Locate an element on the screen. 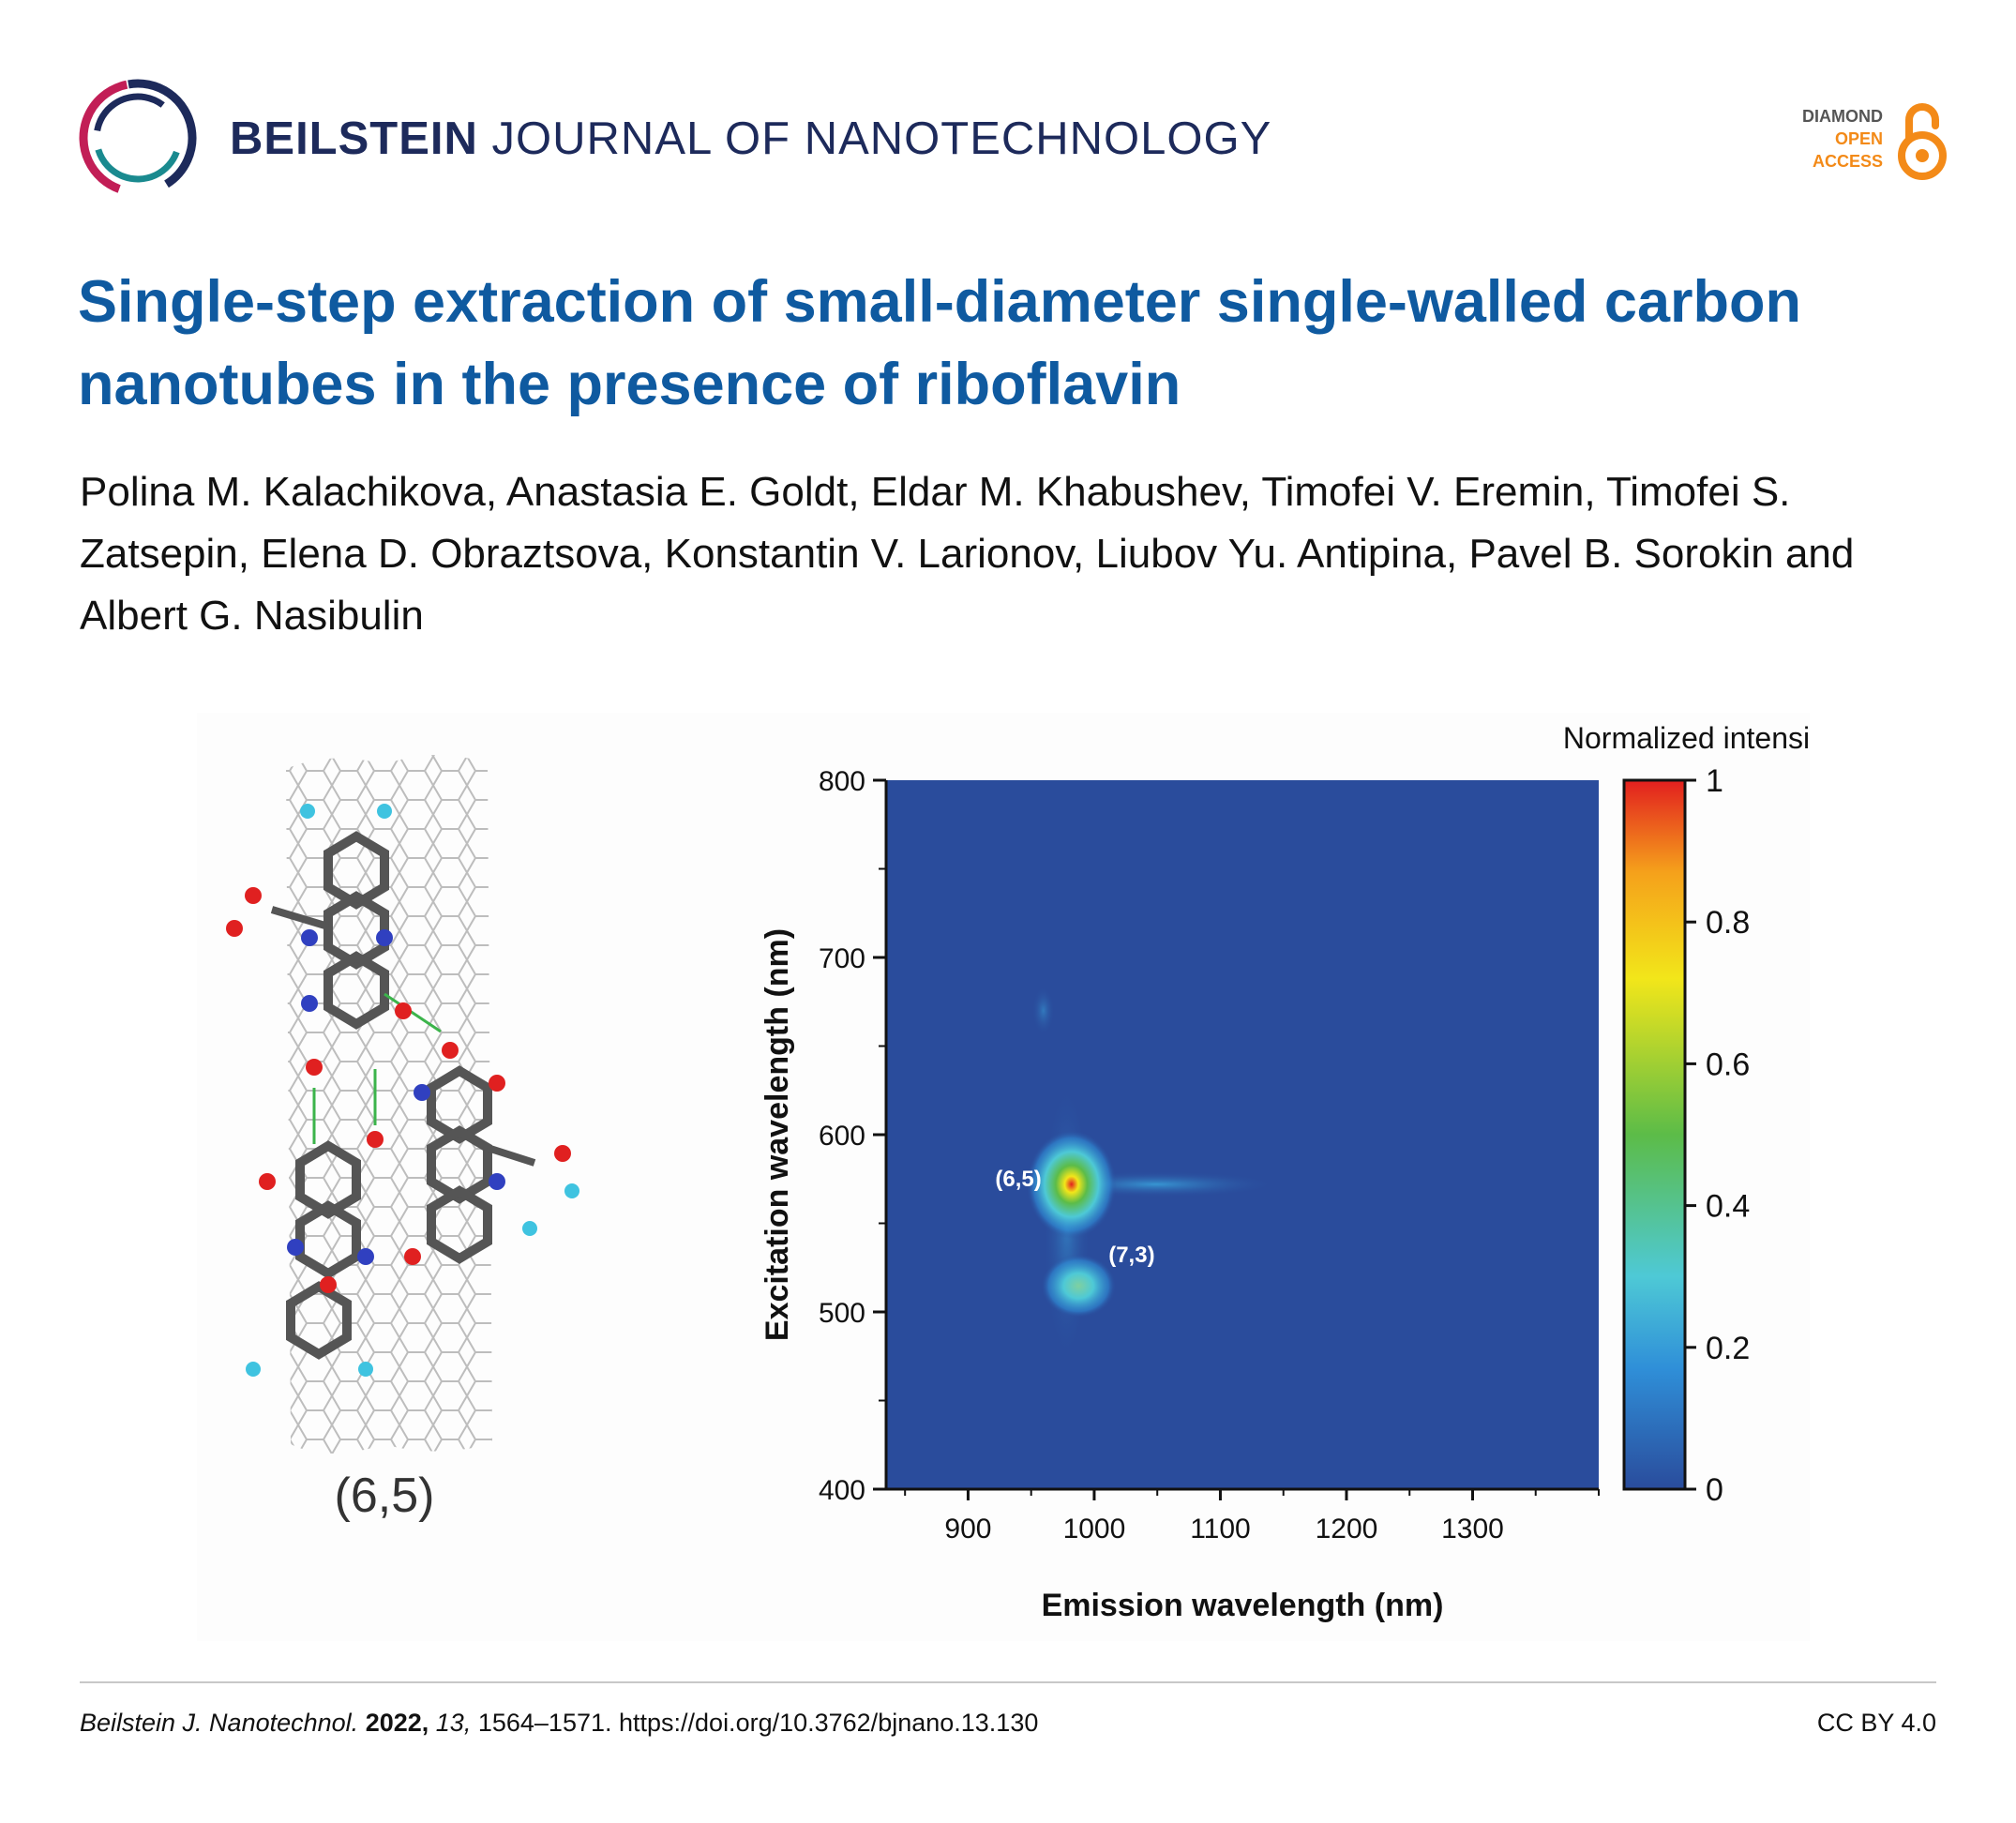 The width and height of the screenshot is (2016, 1823). colorbar-tick-label: 0.8 is located at coordinates (1728, 923).